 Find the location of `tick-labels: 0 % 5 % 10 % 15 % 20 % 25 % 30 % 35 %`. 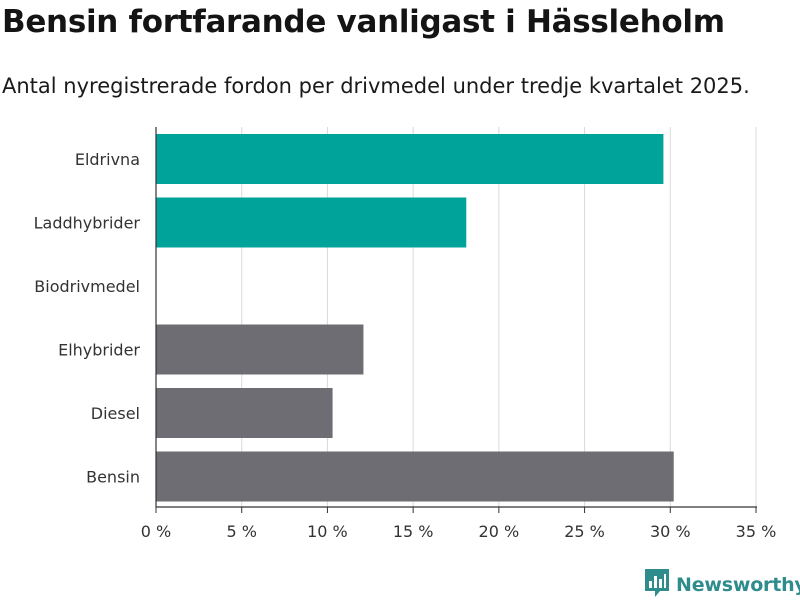

tick-labels: 0 % 5 % 10 % 15 % 20 % 25 % 30 % 35 % is located at coordinates (459, 531).